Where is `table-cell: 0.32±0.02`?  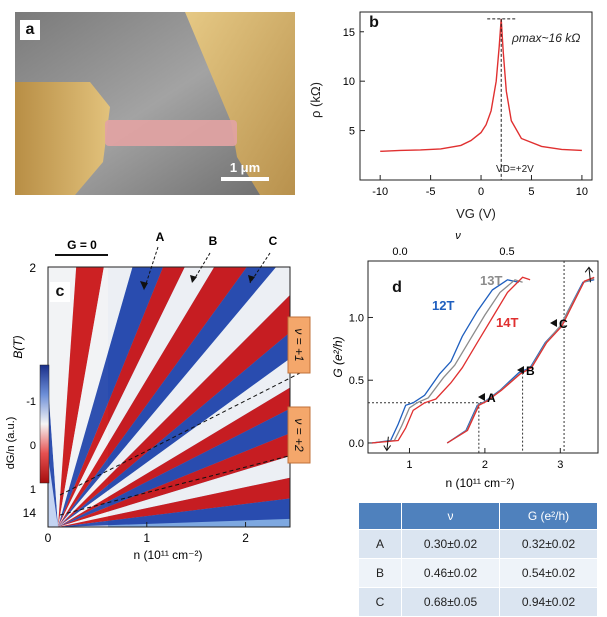 table-cell: 0.32±0.02 is located at coordinates (548, 544).